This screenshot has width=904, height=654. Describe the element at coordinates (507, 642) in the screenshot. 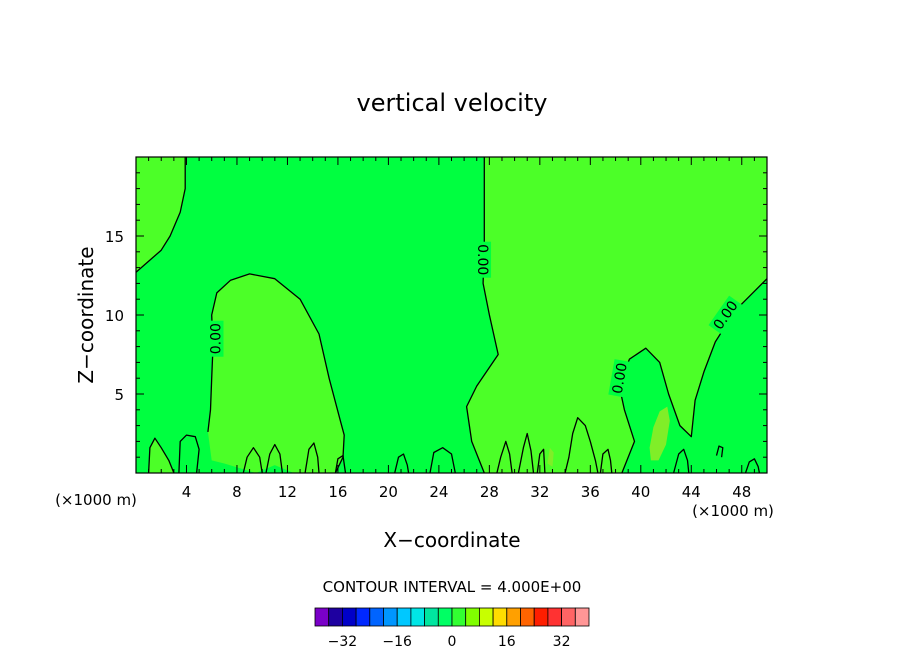

I see `colorbar-tick-label: 16` at that location.